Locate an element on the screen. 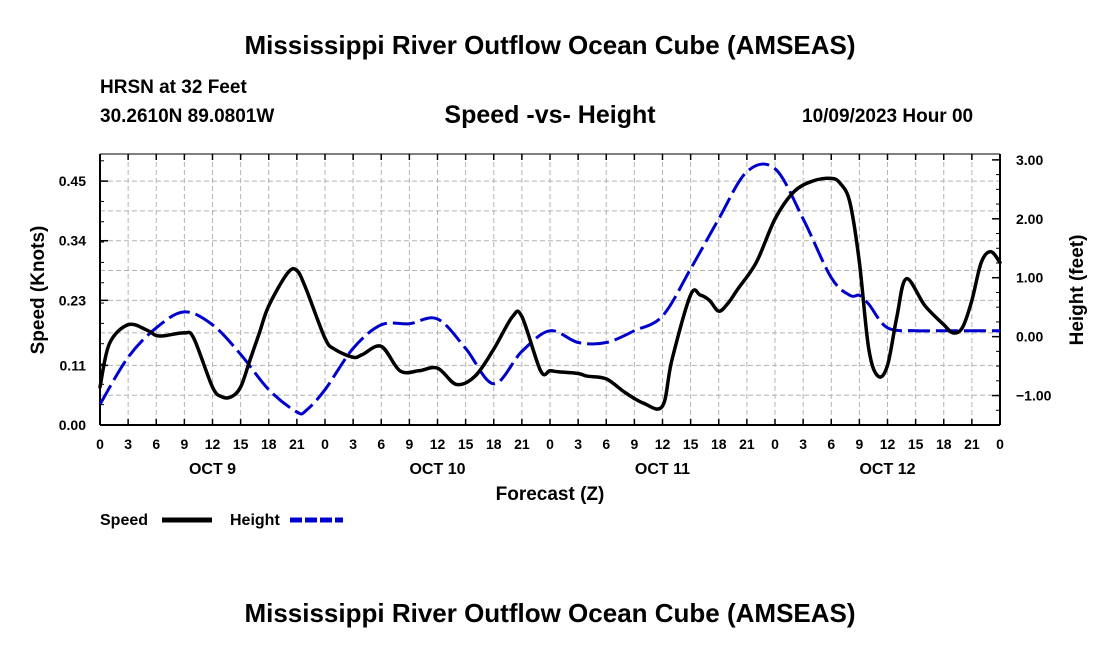  y2-tick-label: 3.00 is located at coordinates (1029, 160).